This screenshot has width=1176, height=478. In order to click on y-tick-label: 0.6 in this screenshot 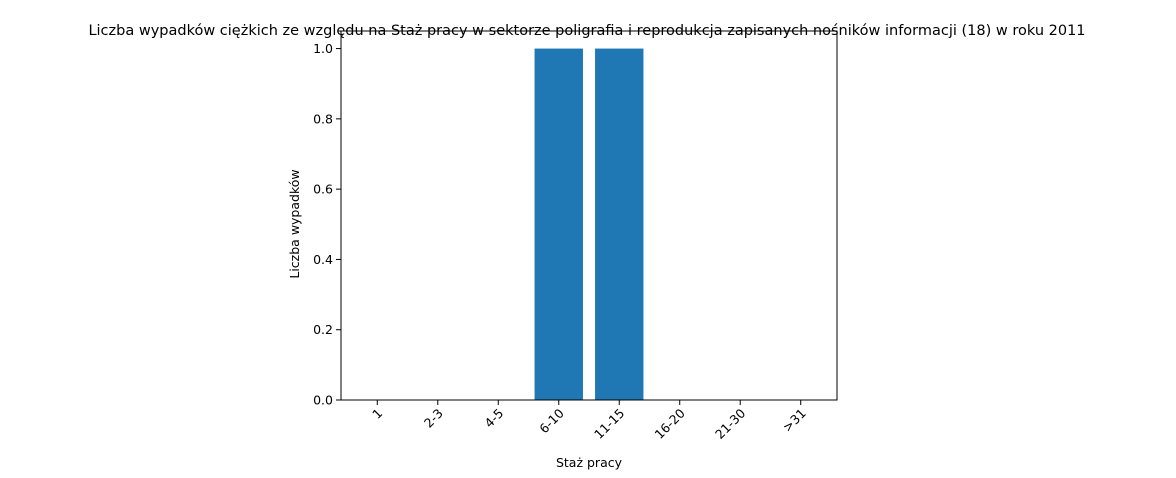, I will do `click(323, 189)`.